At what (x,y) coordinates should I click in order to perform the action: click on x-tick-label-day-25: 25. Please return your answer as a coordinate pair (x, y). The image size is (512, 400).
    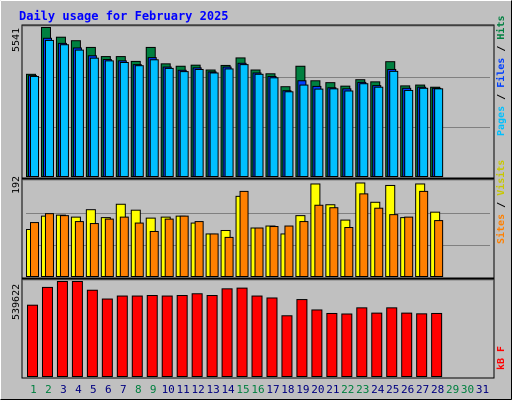
    Looking at the image, I should click on (392, 389).